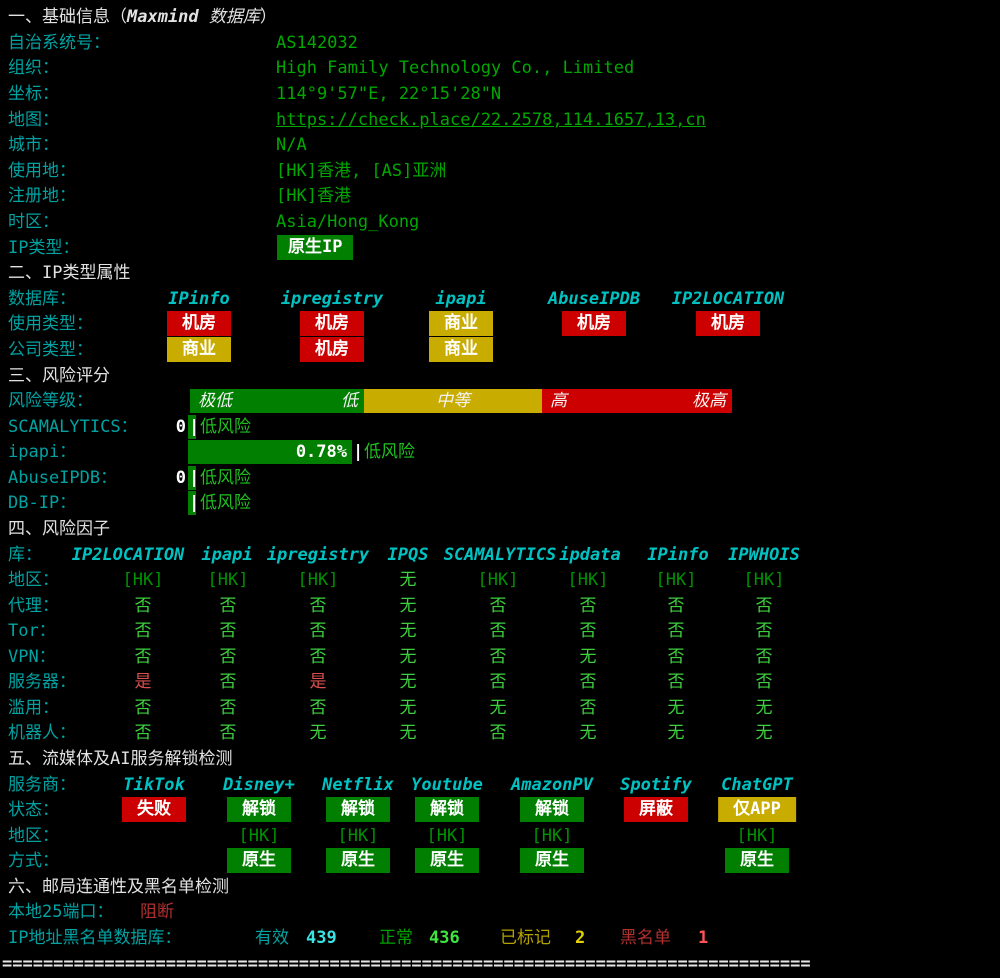  Describe the element at coordinates (447, 809) in the screenshot. I see `status-youtube: 解锁` at that location.